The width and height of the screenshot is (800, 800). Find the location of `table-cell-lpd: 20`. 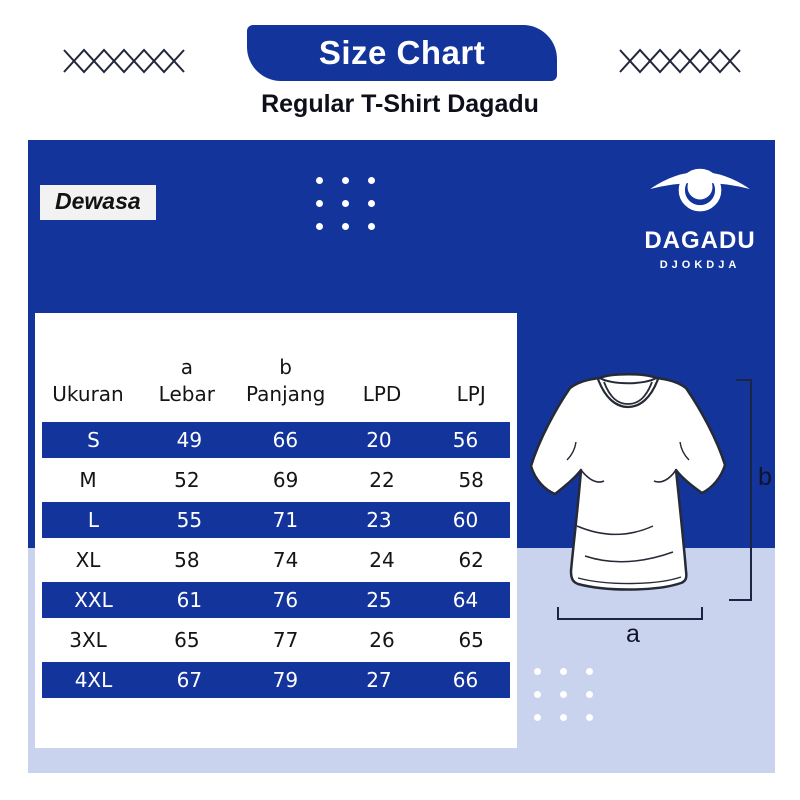

table-cell-lpd: 20 is located at coordinates (379, 440).